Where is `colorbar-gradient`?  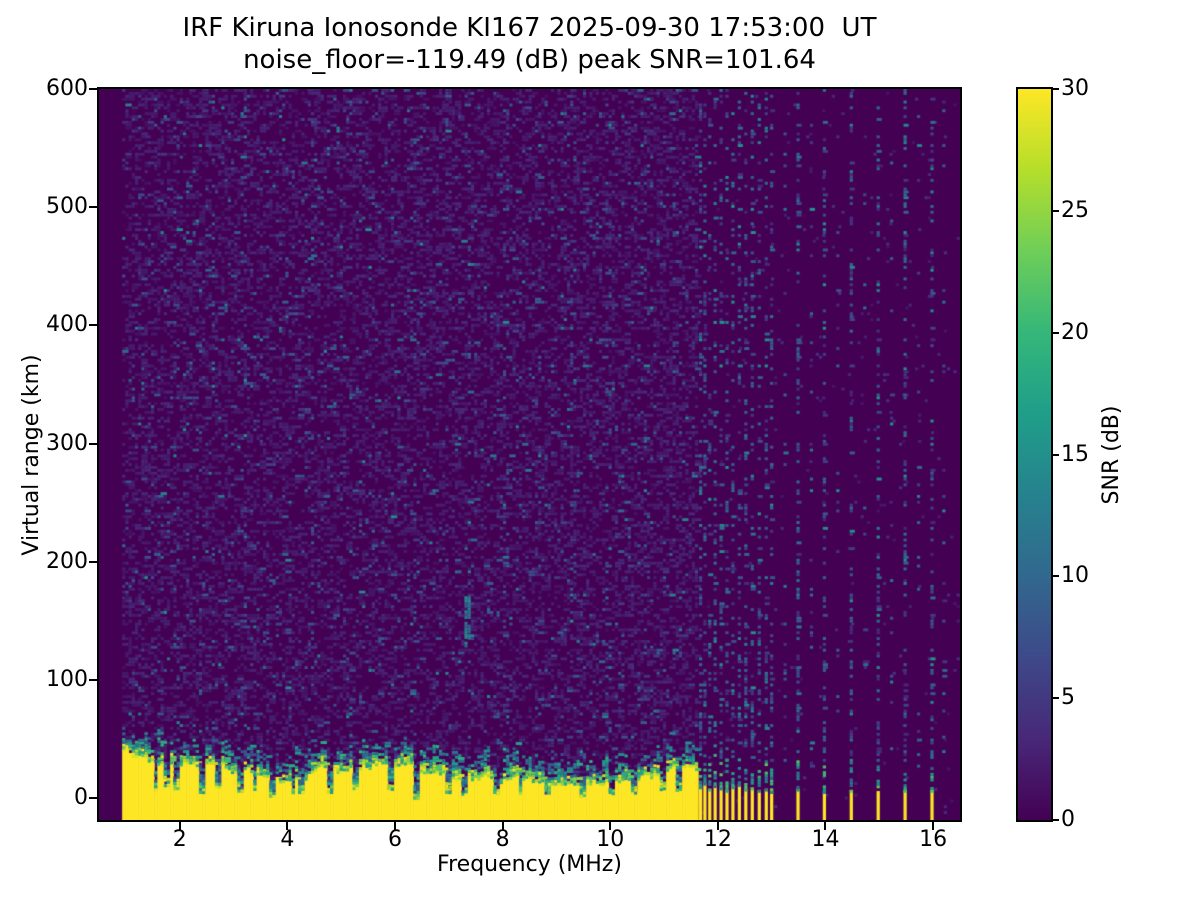 colorbar-gradient is located at coordinates (1034, 454).